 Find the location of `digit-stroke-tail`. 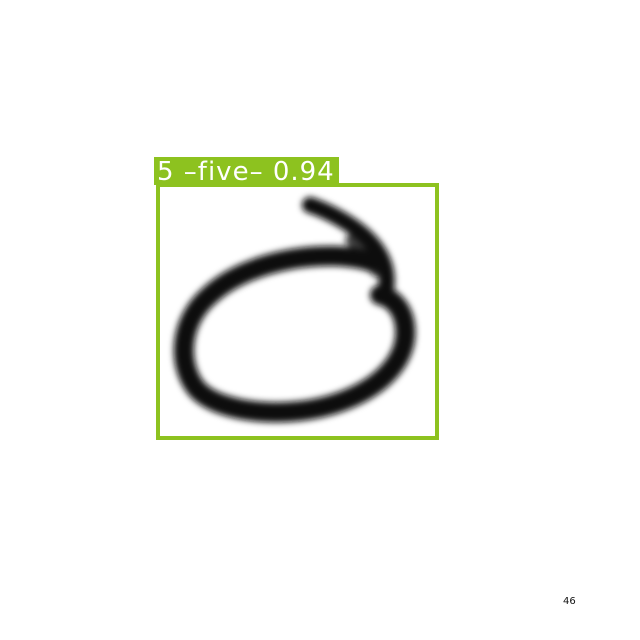

digit-stroke-tail is located at coordinates (348, 251).